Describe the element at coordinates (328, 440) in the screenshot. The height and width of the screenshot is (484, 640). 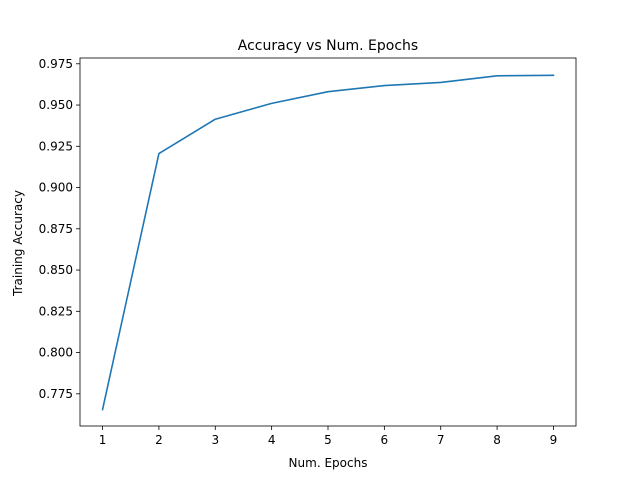
I see `x-tick-label: 5` at that location.